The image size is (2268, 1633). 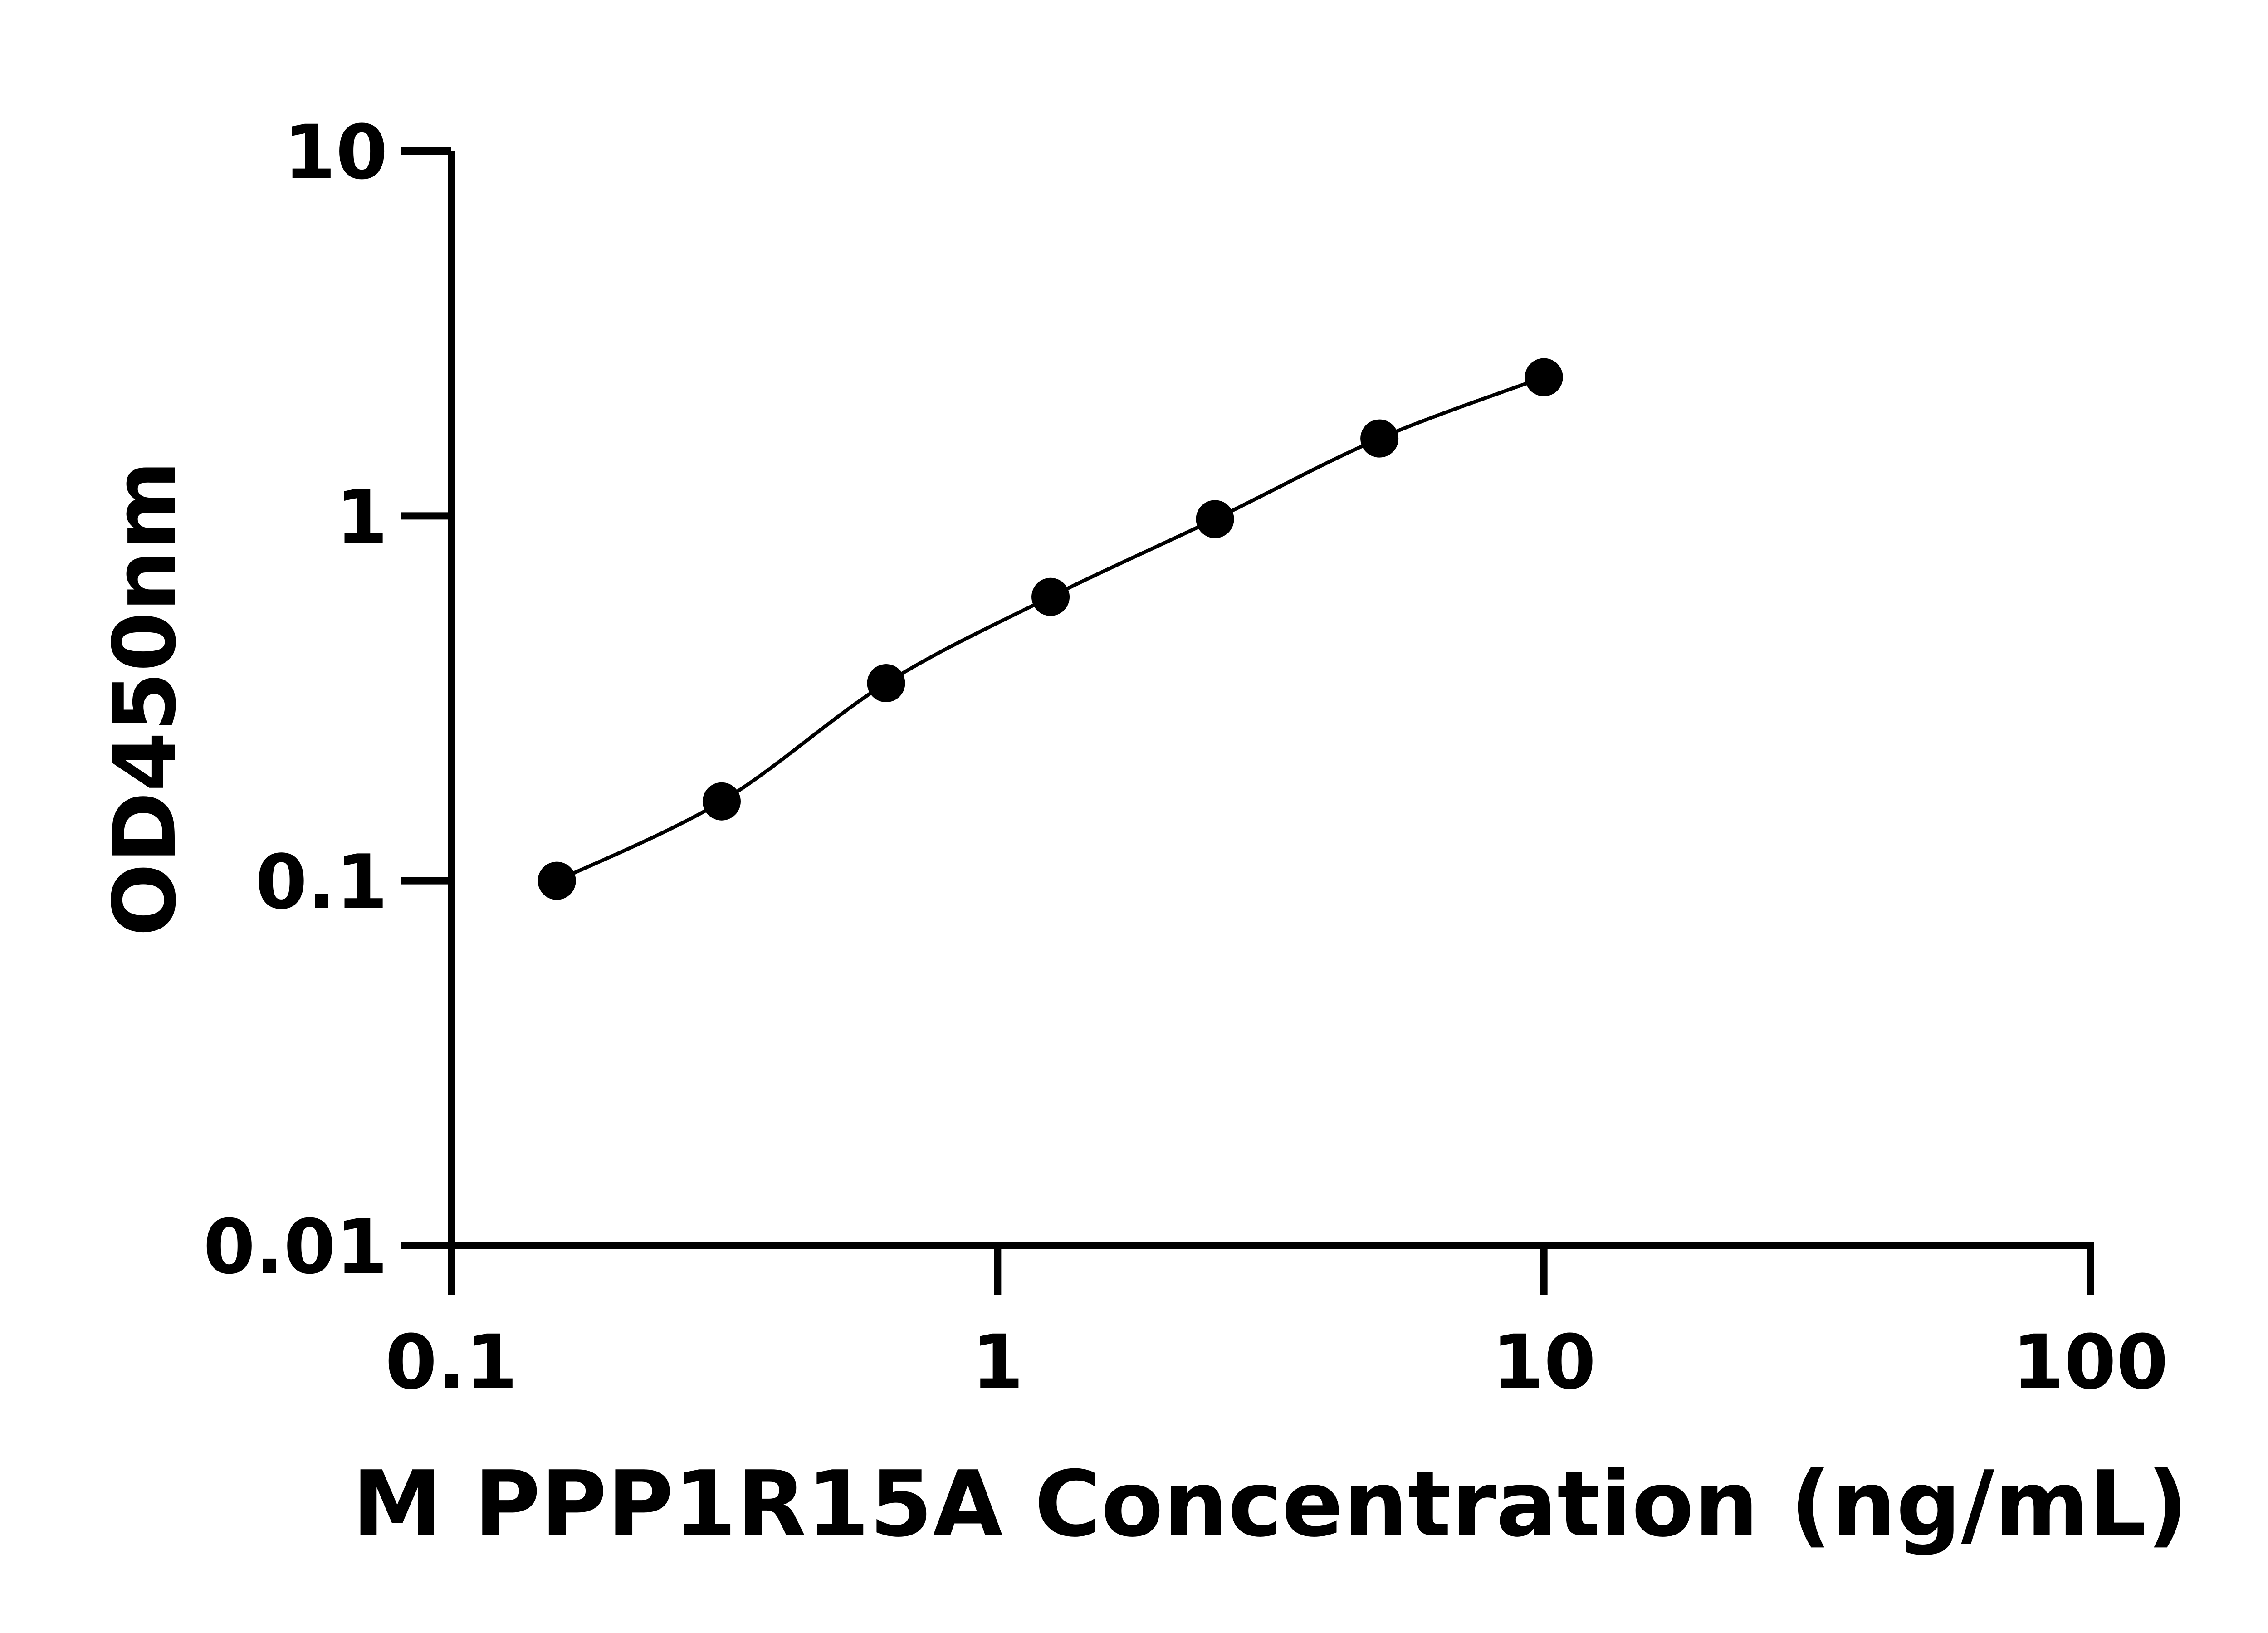 I want to click on x-tick-label: 0.1, so click(x=452, y=1362).